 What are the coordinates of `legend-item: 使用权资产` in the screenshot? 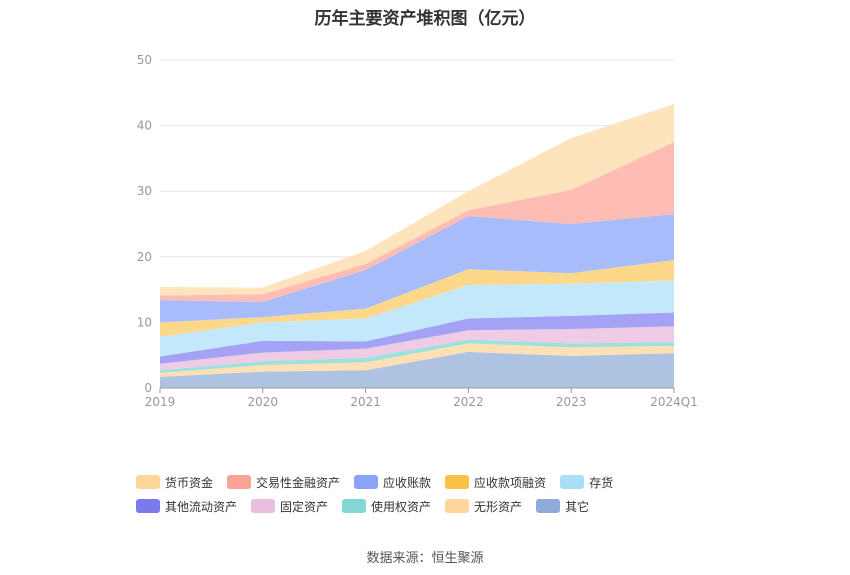 It's located at (386, 506).